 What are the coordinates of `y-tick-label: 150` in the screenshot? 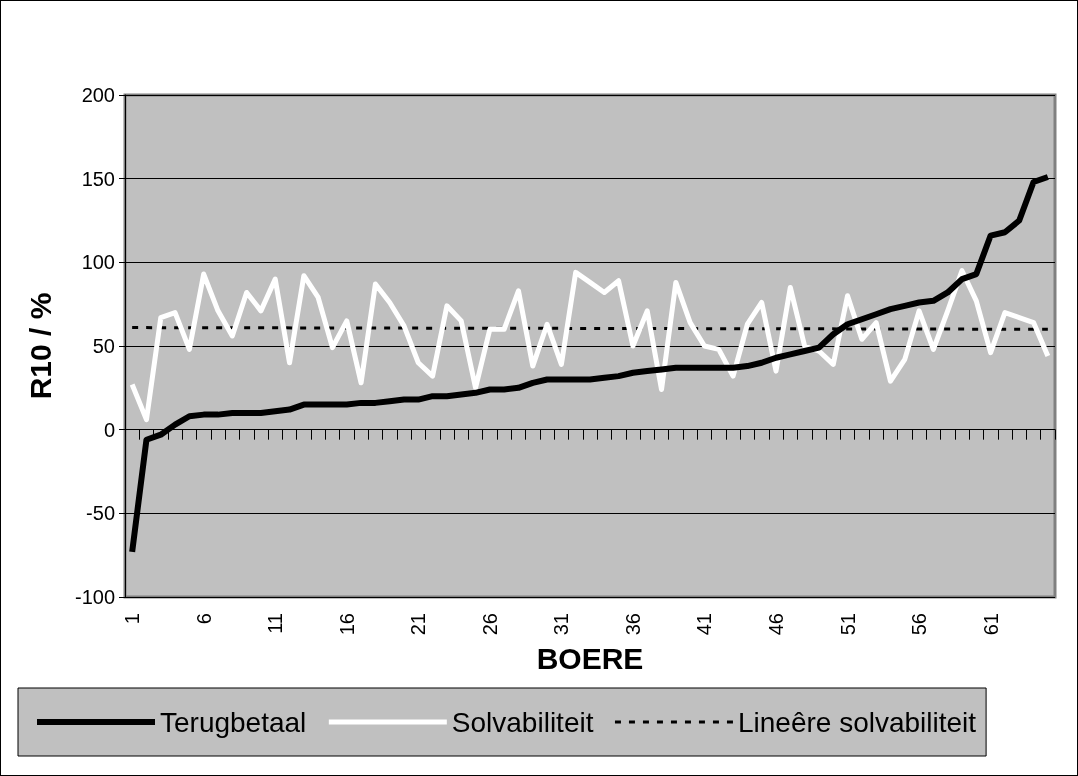 It's located at (98, 178).